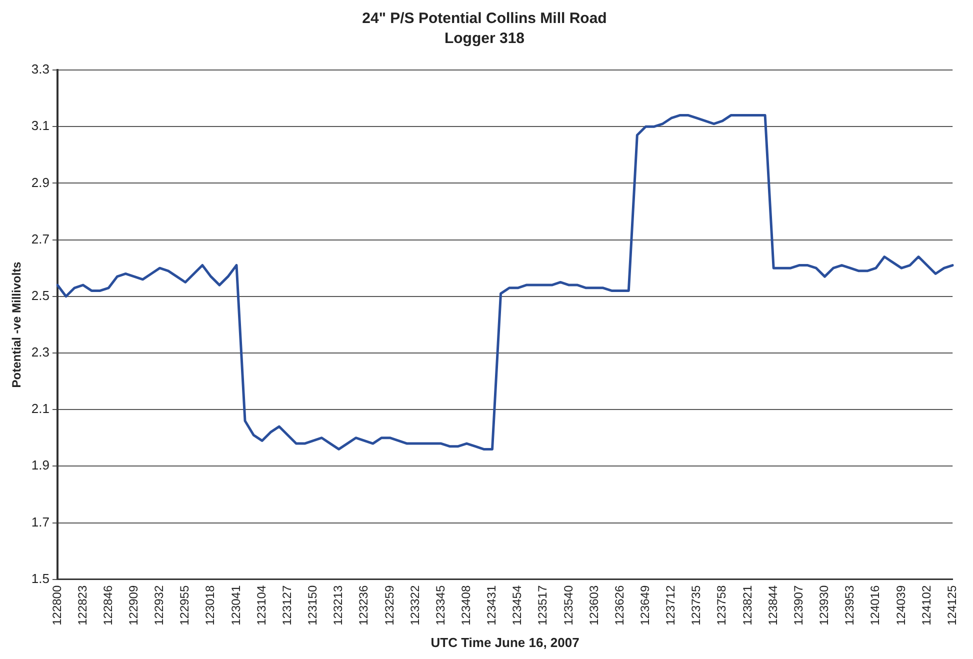 The image size is (973, 659). What do you see at coordinates (901, 605) in the screenshot?
I see `x-tick-label: 124039` at bounding box center [901, 605].